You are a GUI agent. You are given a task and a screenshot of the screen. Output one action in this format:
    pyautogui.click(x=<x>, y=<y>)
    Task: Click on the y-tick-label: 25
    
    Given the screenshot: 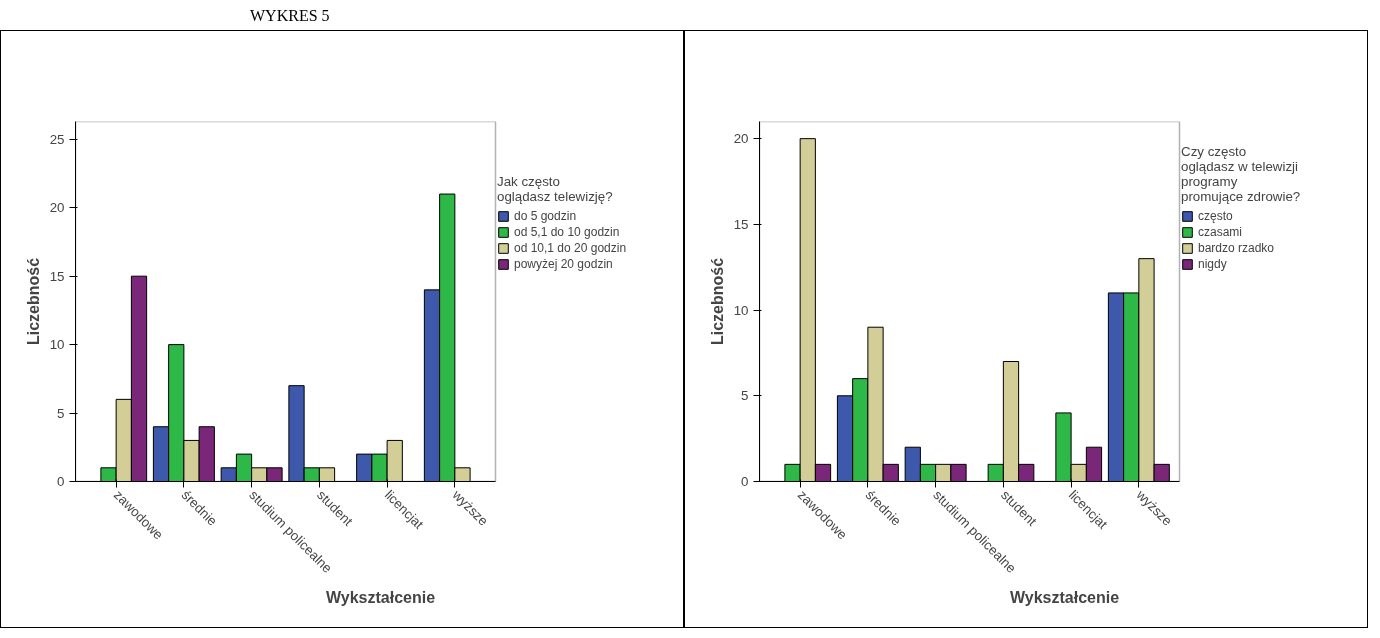 What is the action you would take?
    pyautogui.click(x=57, y=139)
    